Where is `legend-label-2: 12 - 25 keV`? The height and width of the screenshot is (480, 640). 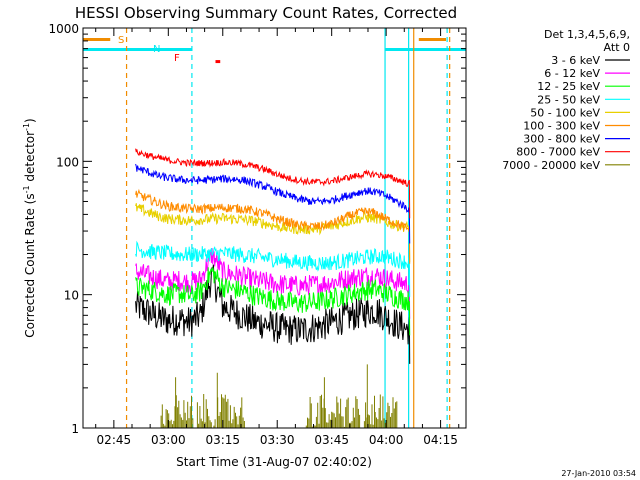
legend-label-2: 12 - 25 keV is located at coordinates (568, 86).